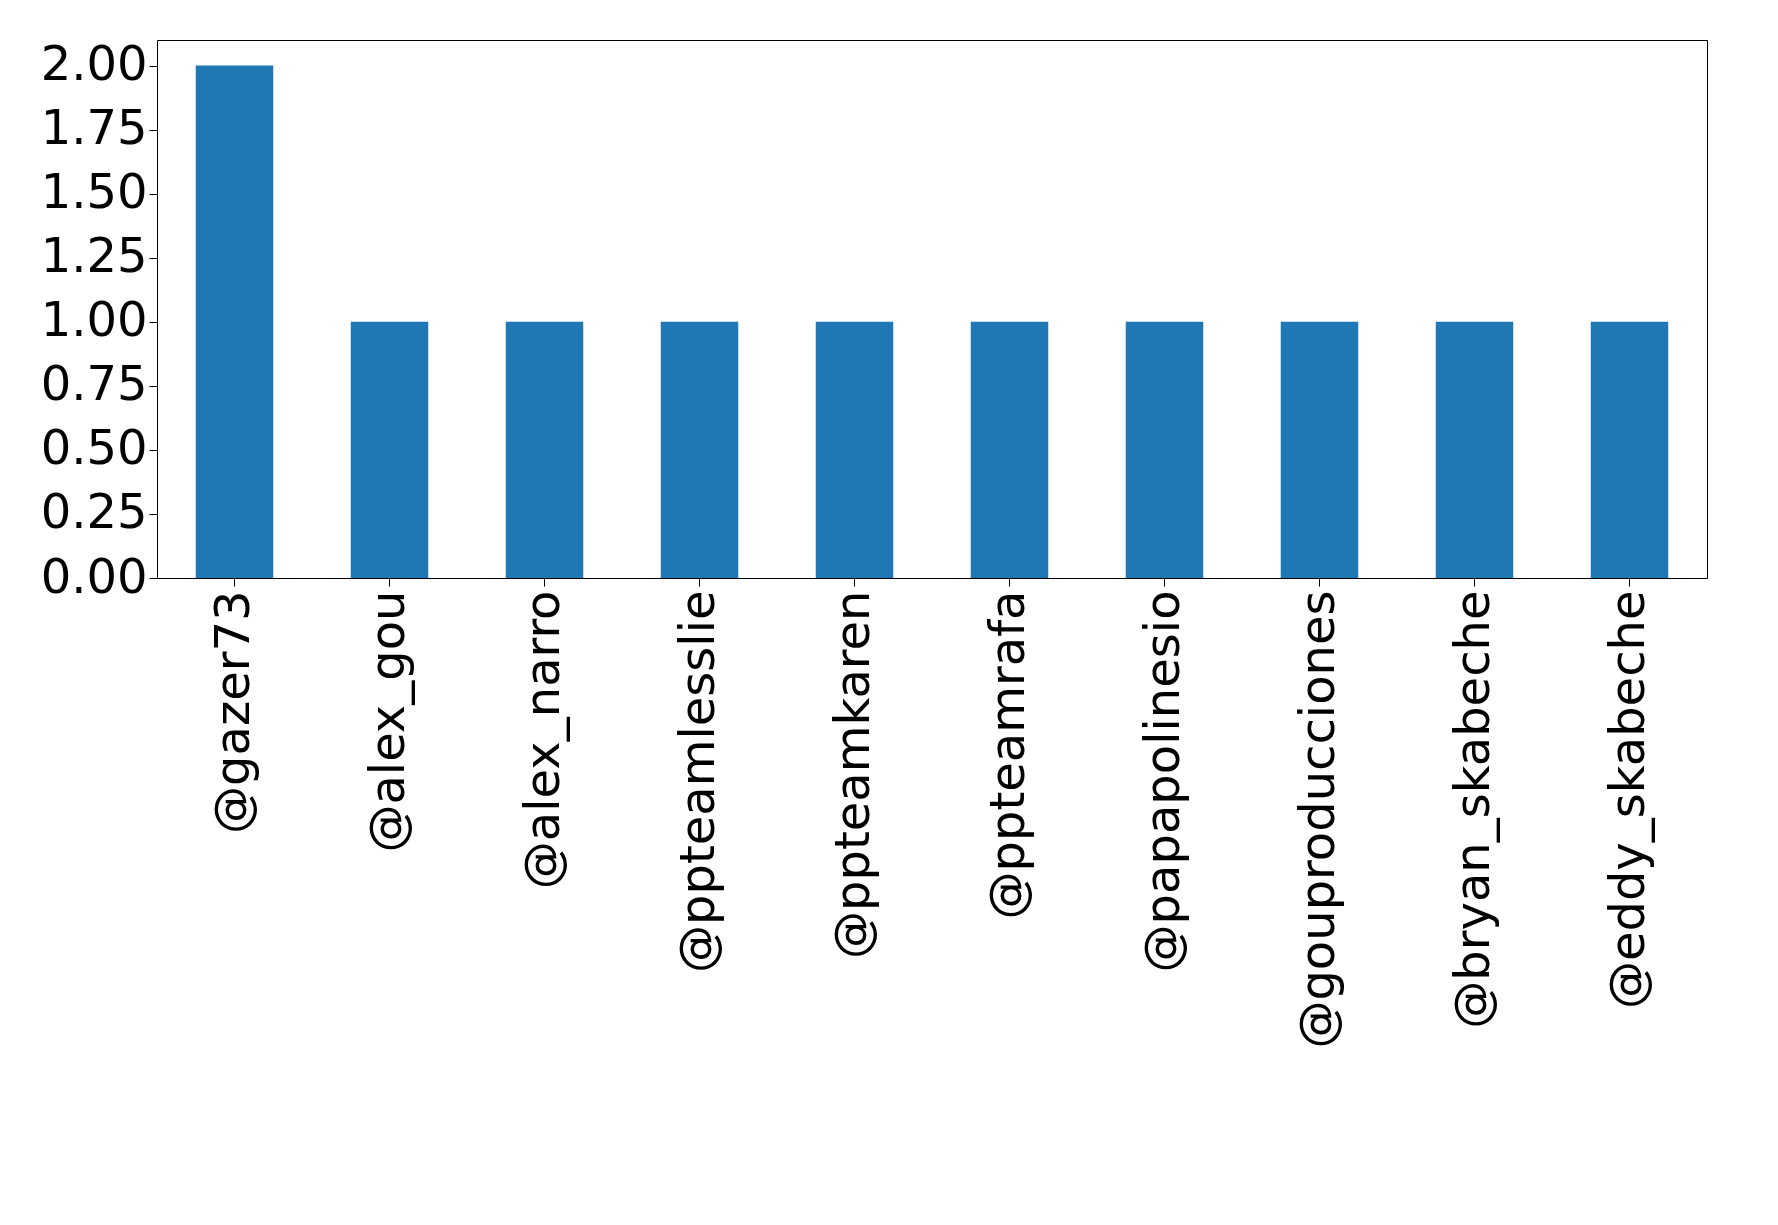  I want to click on x-tick-label: @gouproducciones, so click(1316, 819).